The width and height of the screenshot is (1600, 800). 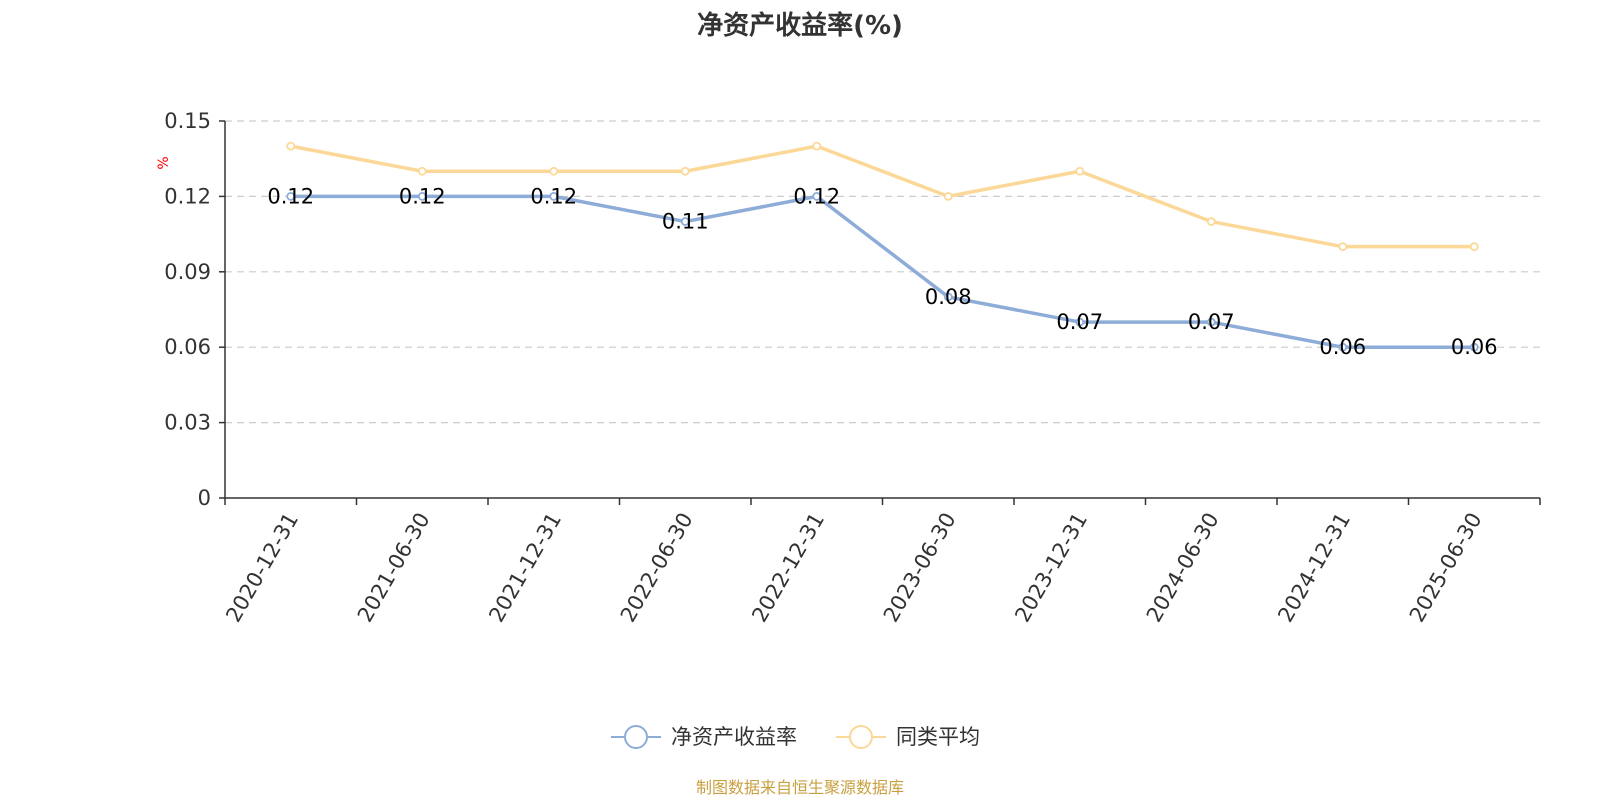 I want to click on x-tick-label: 2023-12-31, so click(x=1051, y=568).